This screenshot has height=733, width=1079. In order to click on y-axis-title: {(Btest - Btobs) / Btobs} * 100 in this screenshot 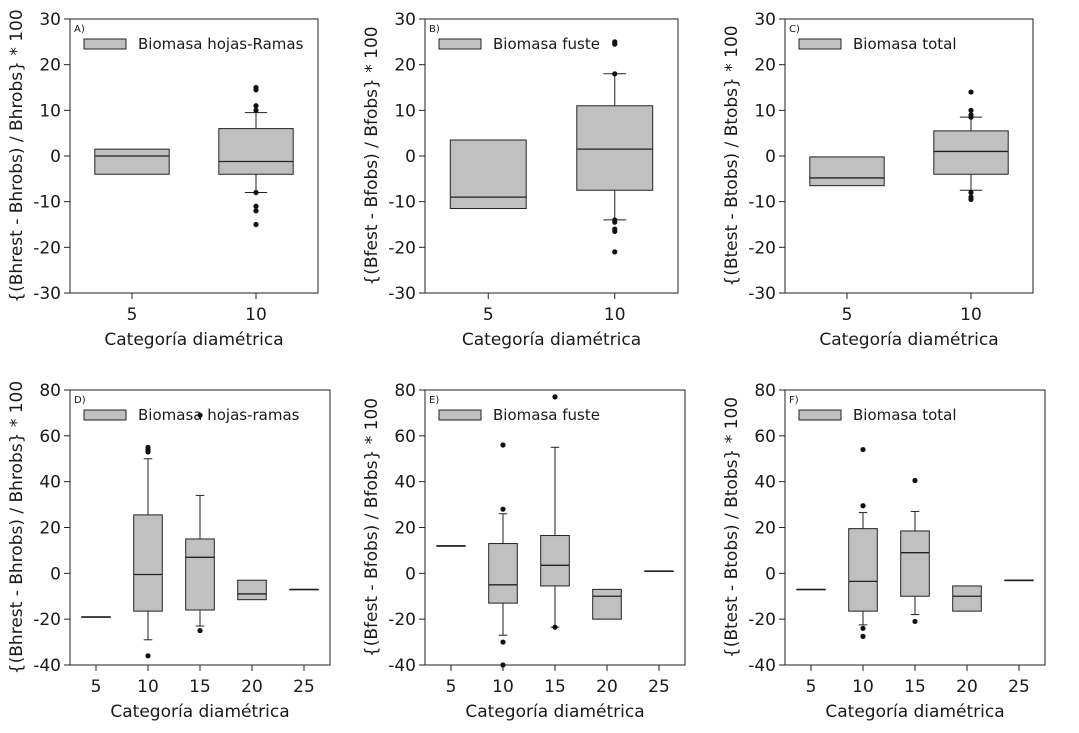, I will do `click(732, 155)`.